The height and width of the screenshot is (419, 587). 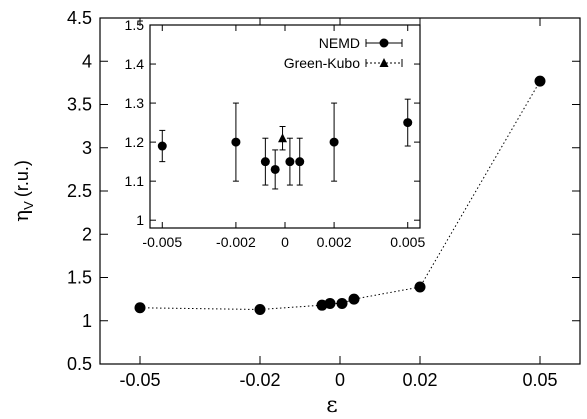 What do you see at coordinates (79, 364) in the screenshot?
I see `y-tick-label: 0.5` at bounding box center [79, 364].